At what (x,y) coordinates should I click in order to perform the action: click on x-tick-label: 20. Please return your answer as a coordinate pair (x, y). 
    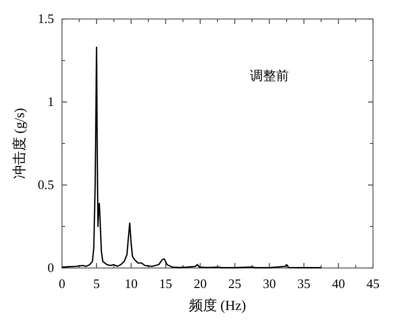
    Looking at the image, I should click on (200, 283).